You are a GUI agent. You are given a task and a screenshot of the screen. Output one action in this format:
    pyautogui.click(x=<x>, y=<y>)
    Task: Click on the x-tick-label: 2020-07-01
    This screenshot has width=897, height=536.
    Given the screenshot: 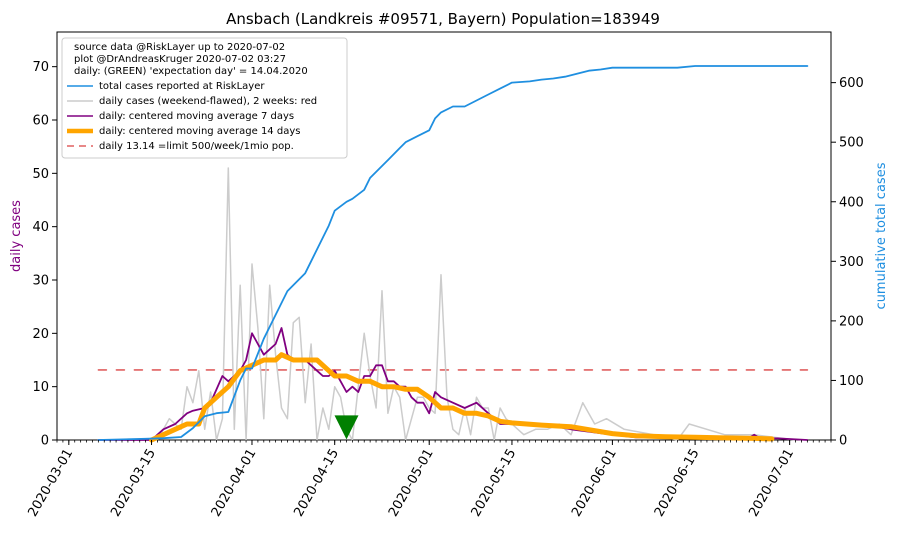 What is the action you would take?
    pyautogui.click(x=771, y=483)
    